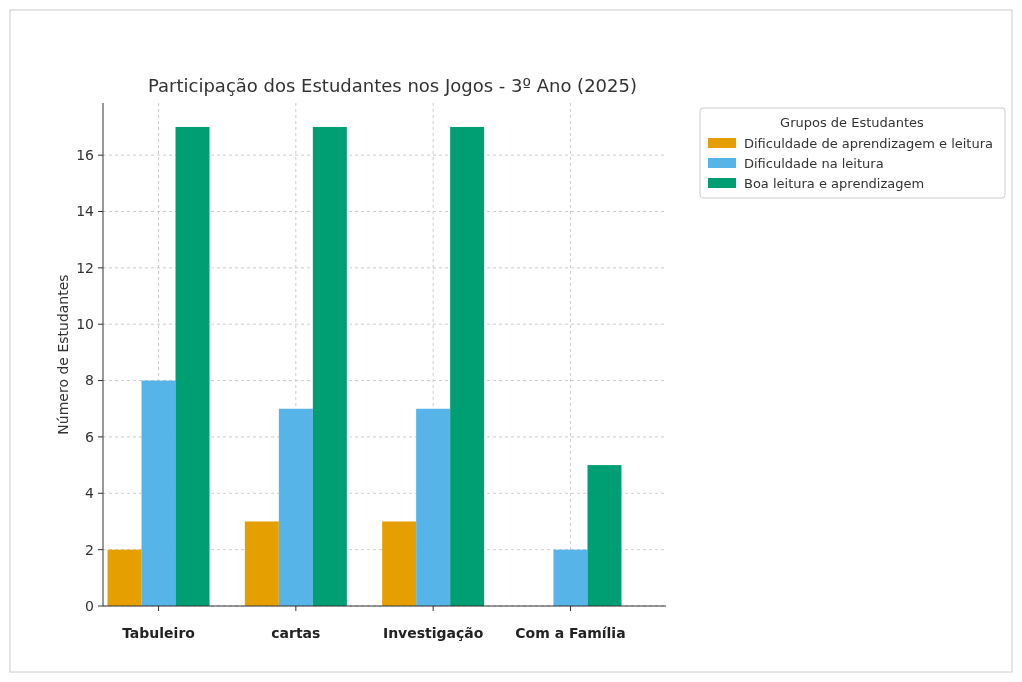  Describe the element at coordinates (852, 122) in the screenshot. I see `legend-title: Grupos de Estudantes` at that location.